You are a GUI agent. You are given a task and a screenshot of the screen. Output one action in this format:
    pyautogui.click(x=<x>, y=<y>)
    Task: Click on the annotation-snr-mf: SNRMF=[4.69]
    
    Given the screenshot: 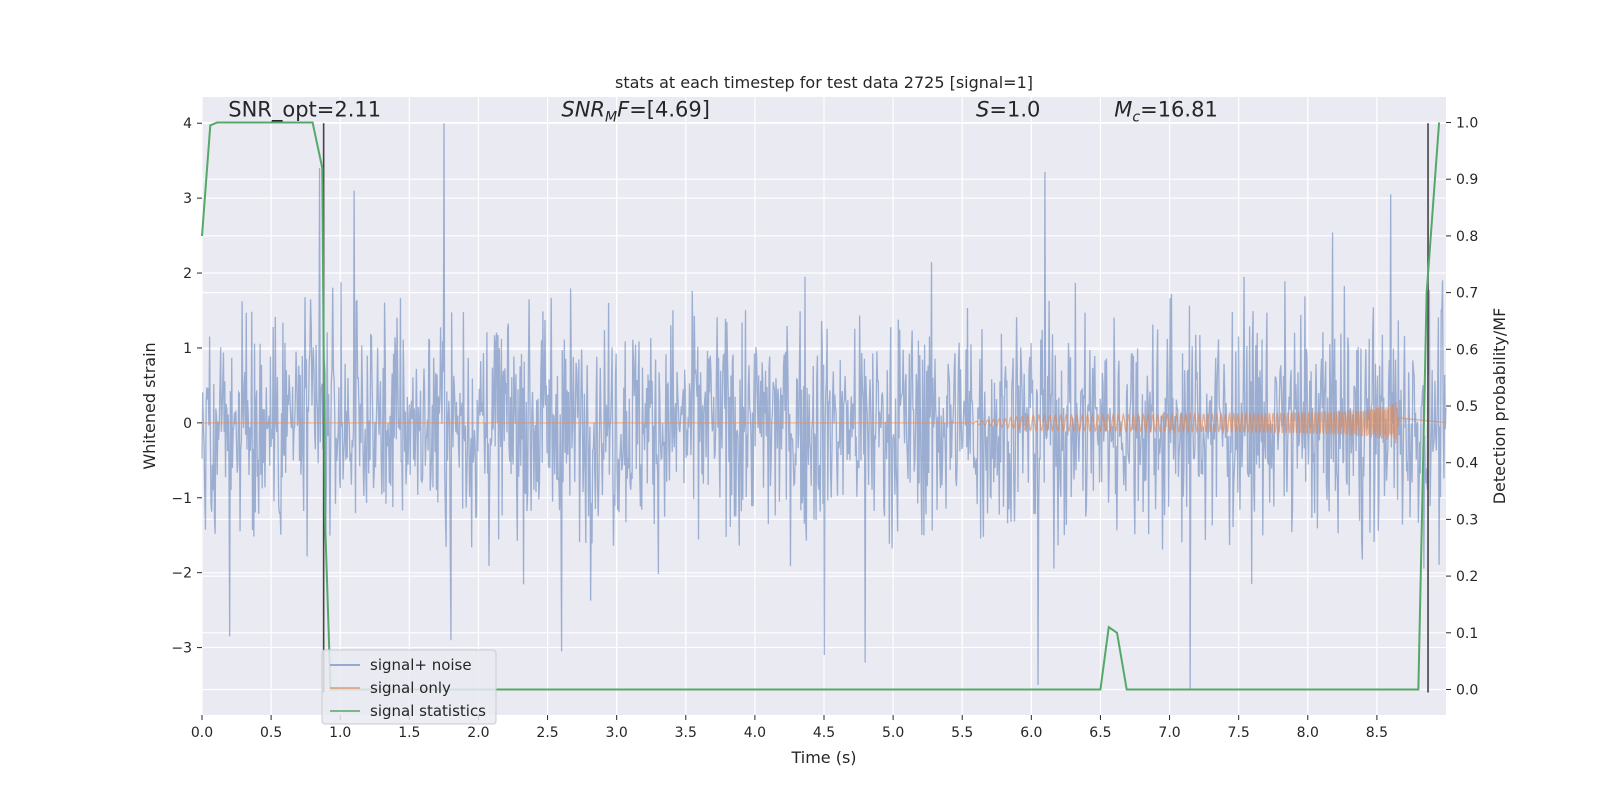 What is the action you would take?
    pyautogui.click(x=635, y=112)
    